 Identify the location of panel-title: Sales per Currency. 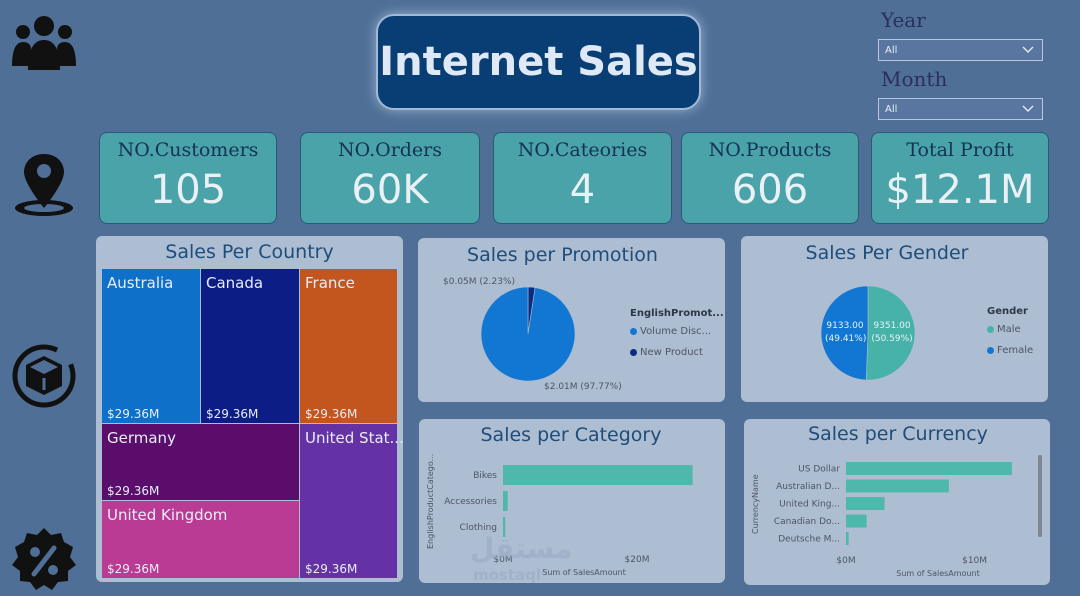
(898, 434).